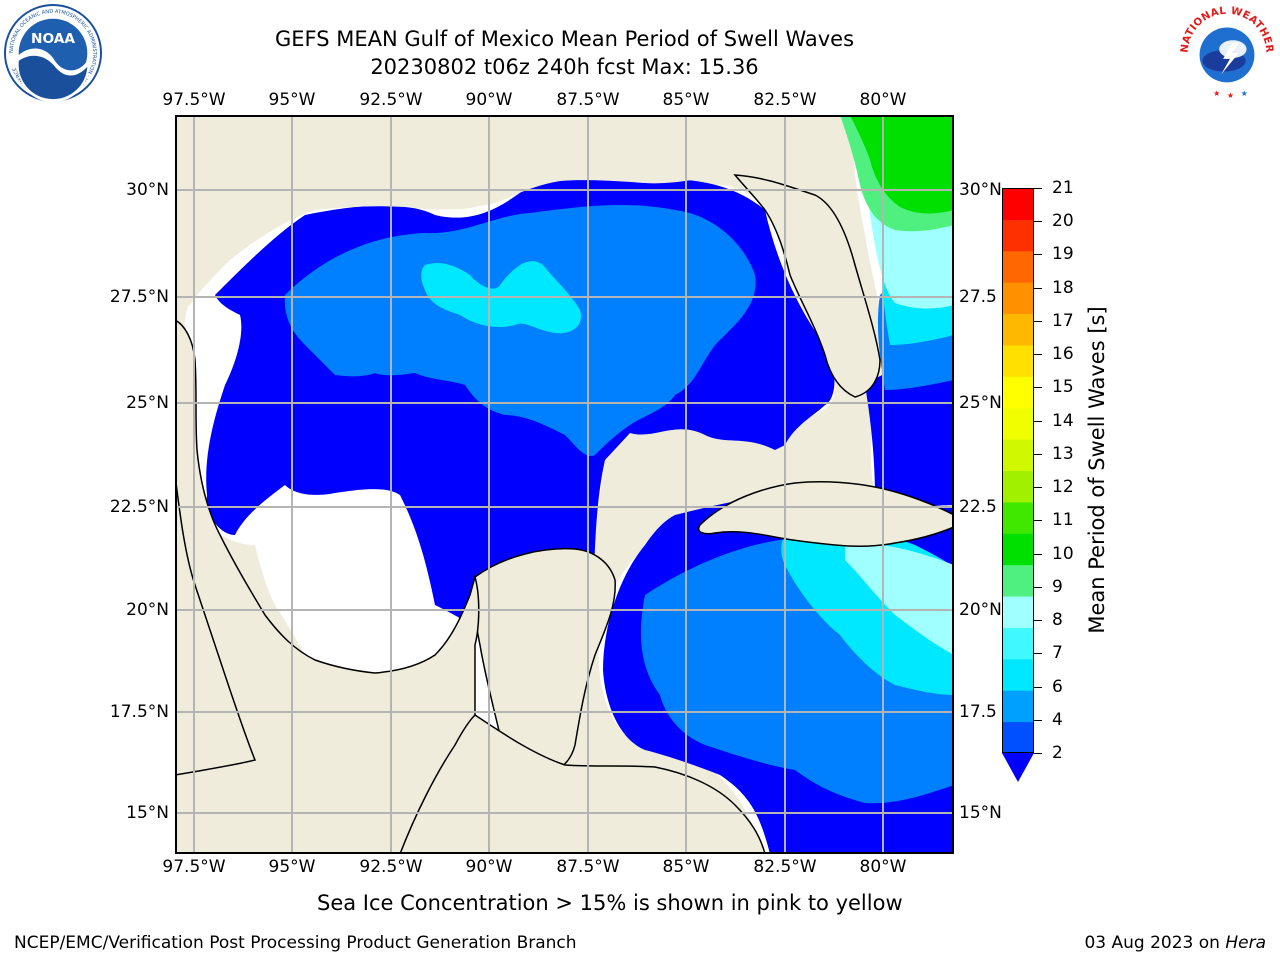  Describe the element at coordinates (1063, 287) in the screenshot. I see `colorbar-tick-label: 18` at that location.